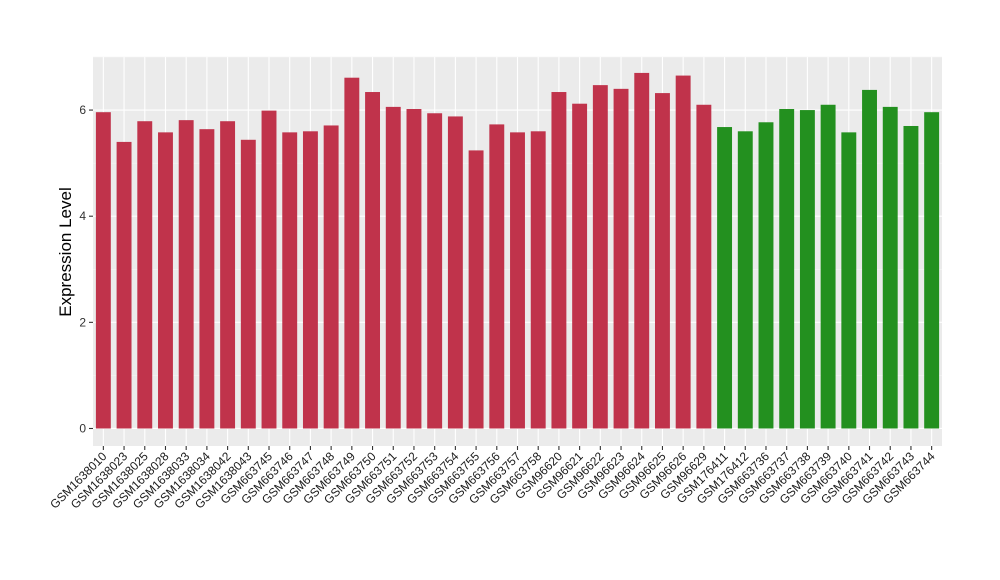  Describe the element at coordinates (373, 260) in the screenshot. I see `bar-GSM663750` at that location.